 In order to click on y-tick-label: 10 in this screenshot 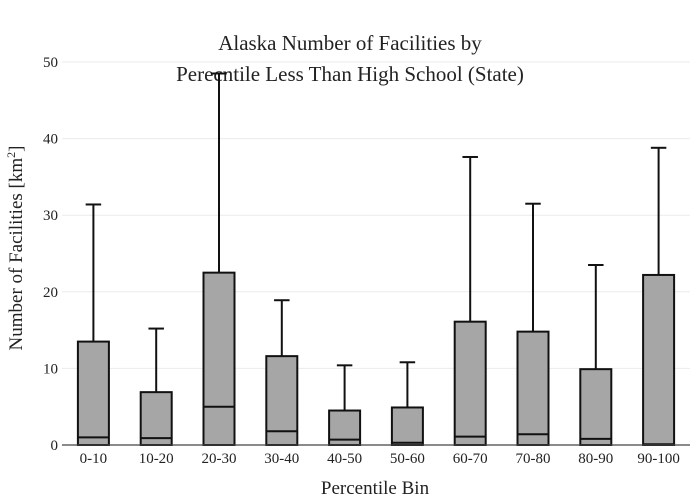, I will do `click(50, 369)`.